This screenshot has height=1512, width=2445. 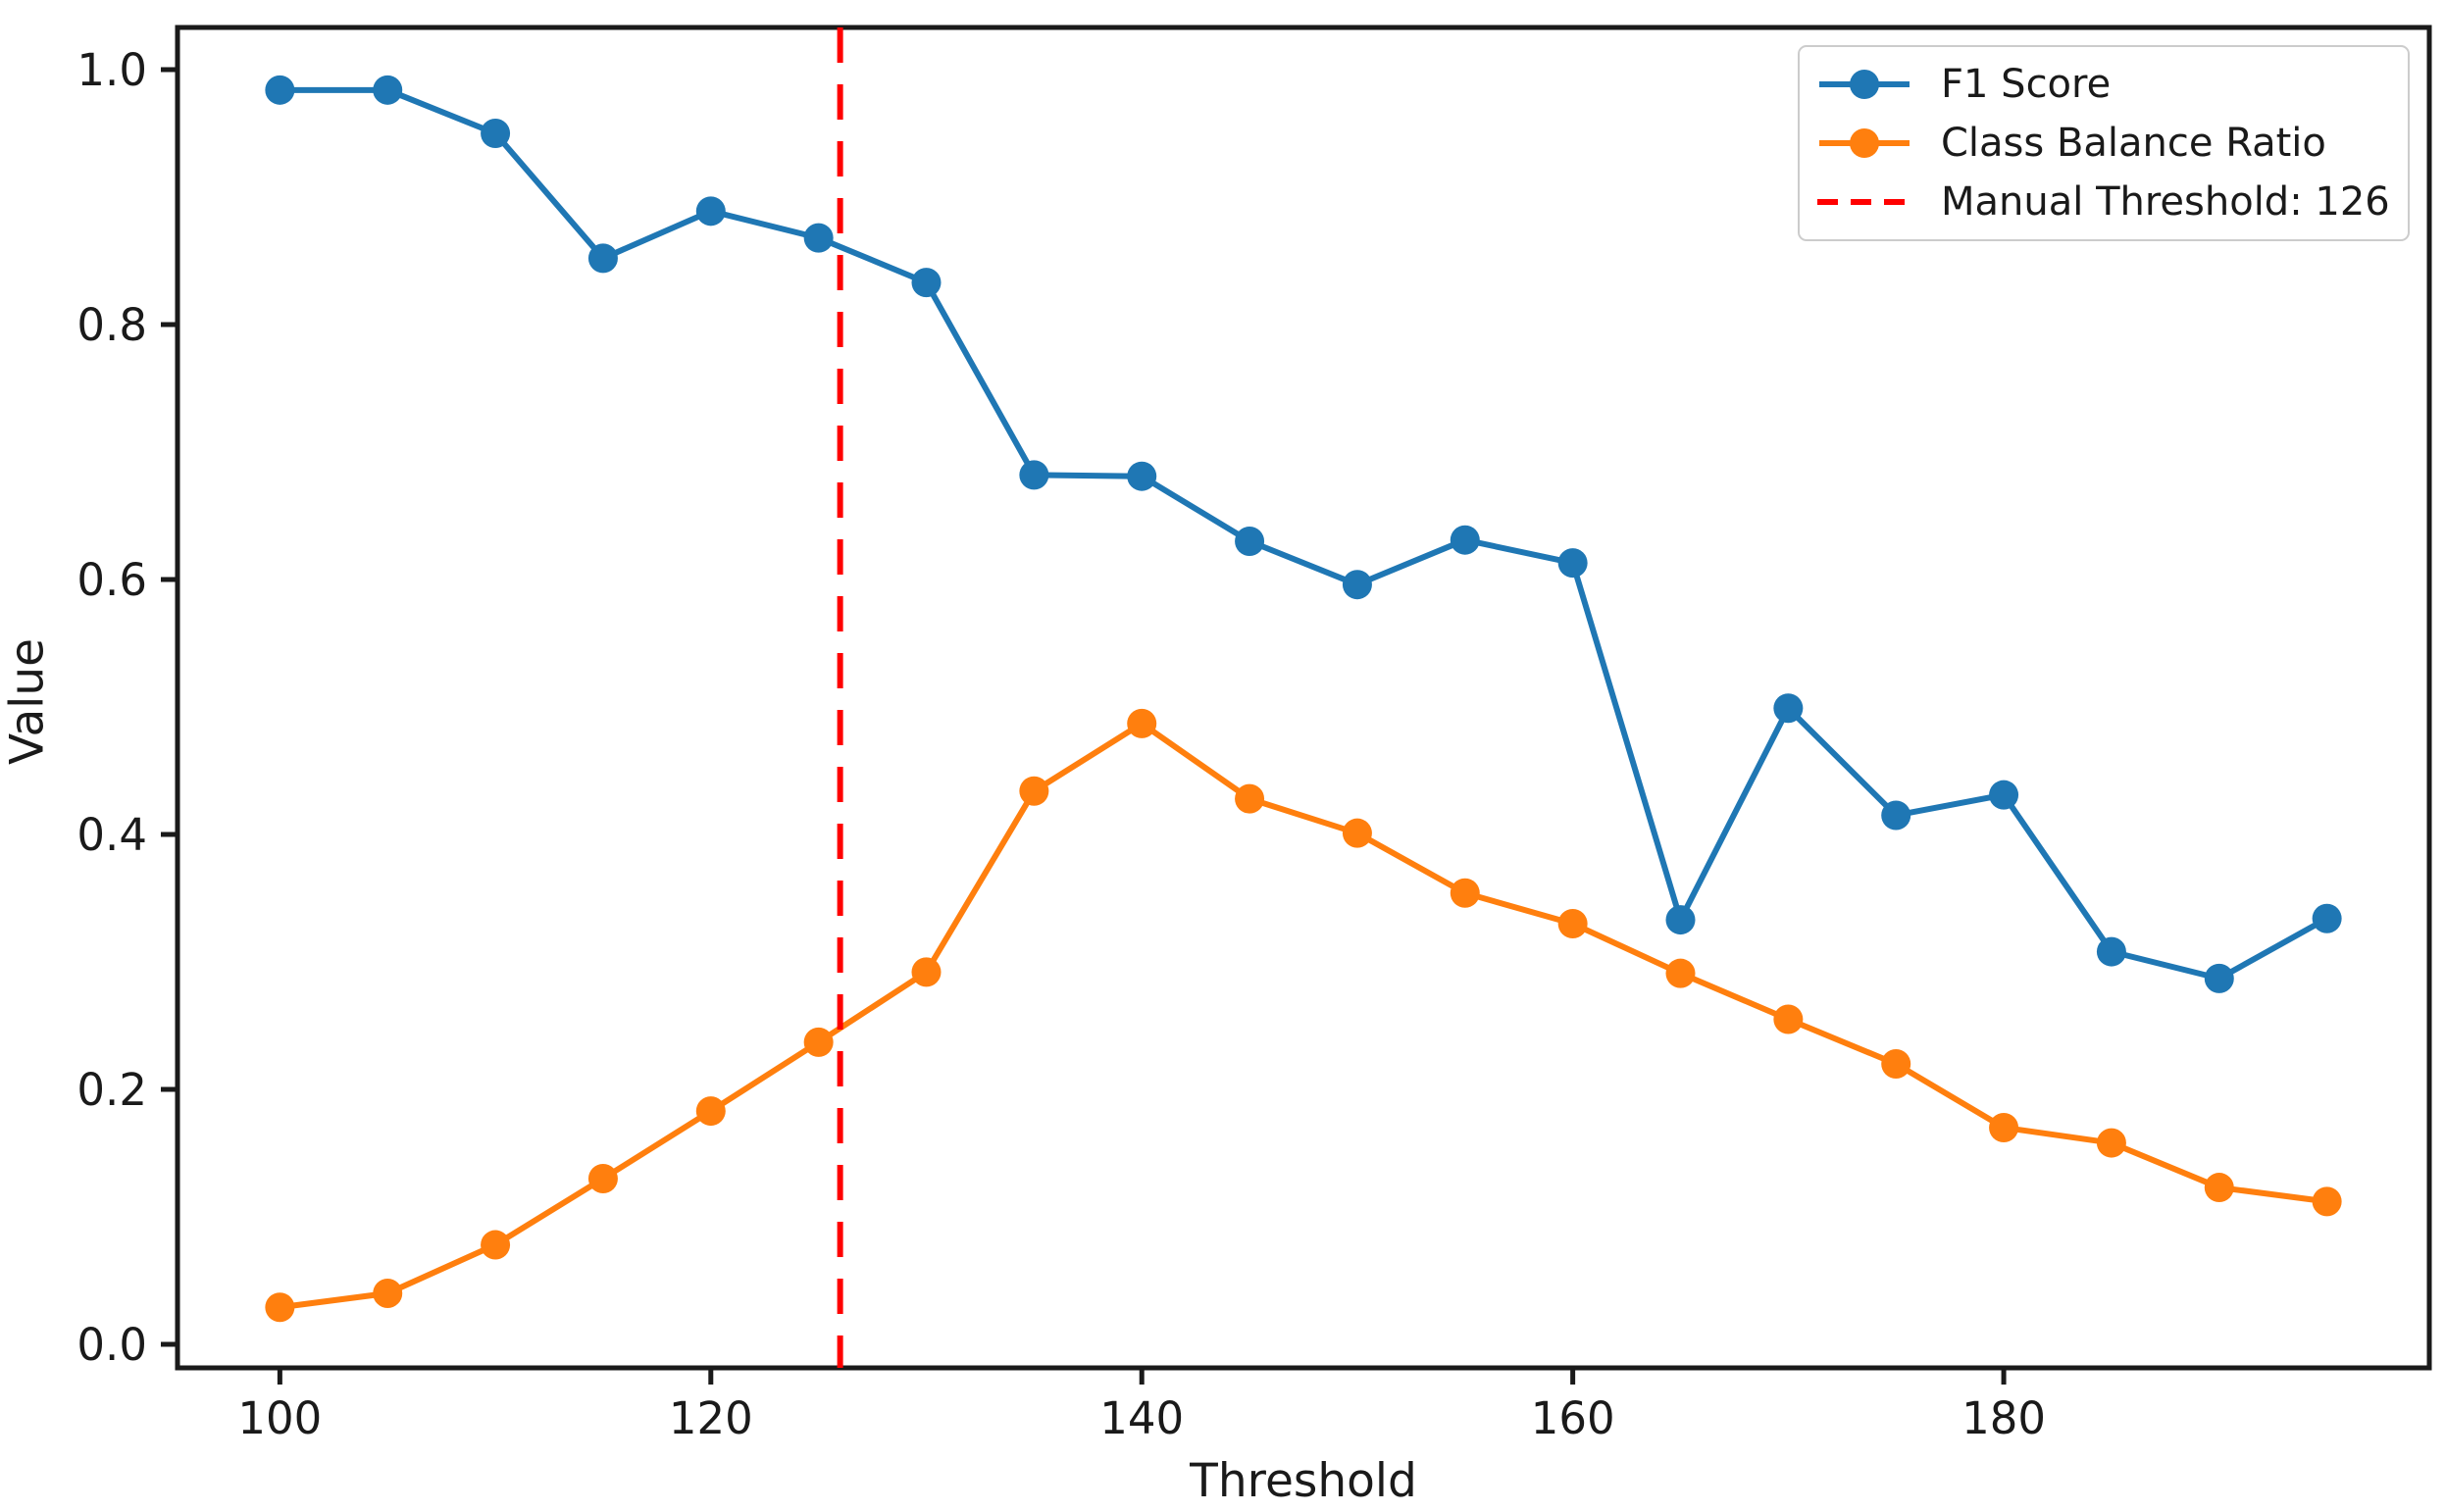 What do you see at coordinates (111, 70) in the screenshot?
I see `y-tick-label: 1.0` at bounding box center [111, 70].